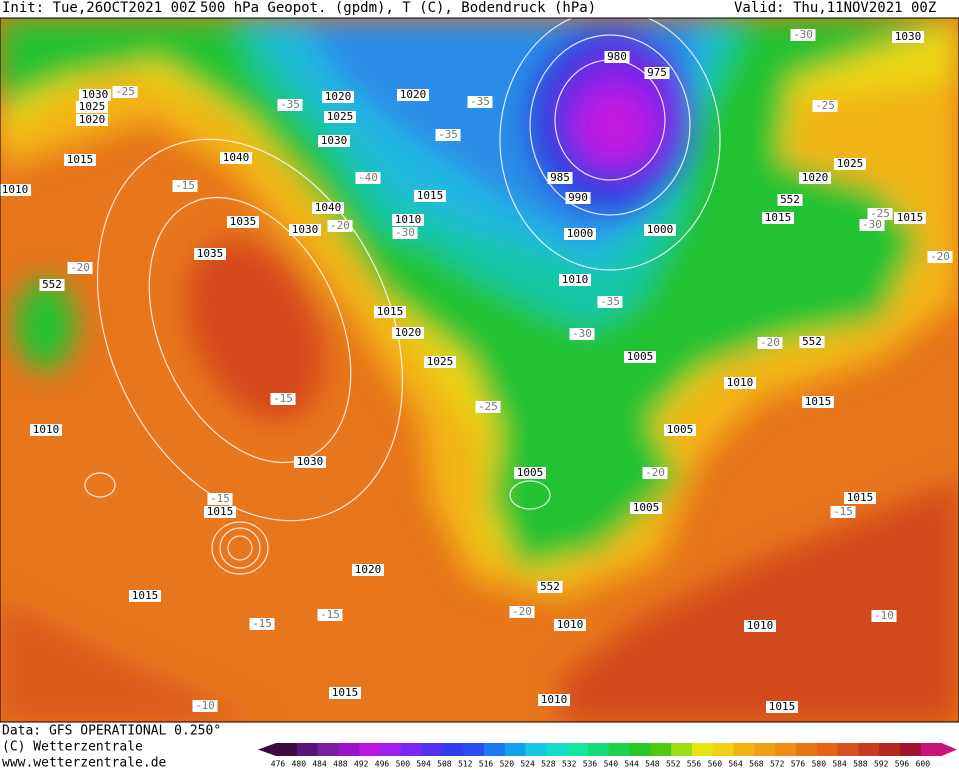  I want to click on colorbar-tick-label: 584, so click(839, 764).